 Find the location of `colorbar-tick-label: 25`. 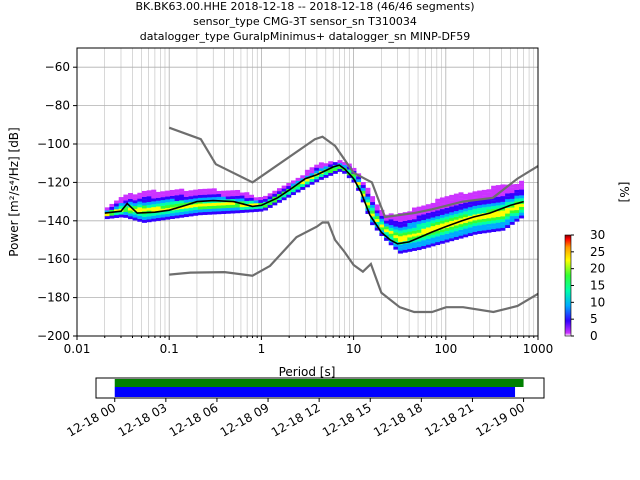

colorbar-tick-label: 25 is located at coordinates (597, 252).